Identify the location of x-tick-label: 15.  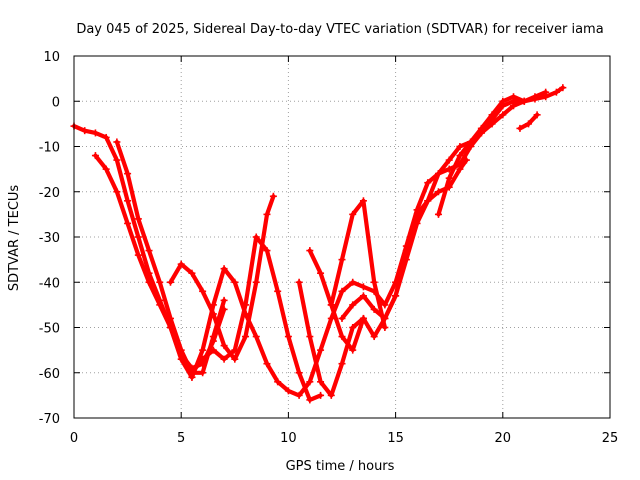
(395, 438).